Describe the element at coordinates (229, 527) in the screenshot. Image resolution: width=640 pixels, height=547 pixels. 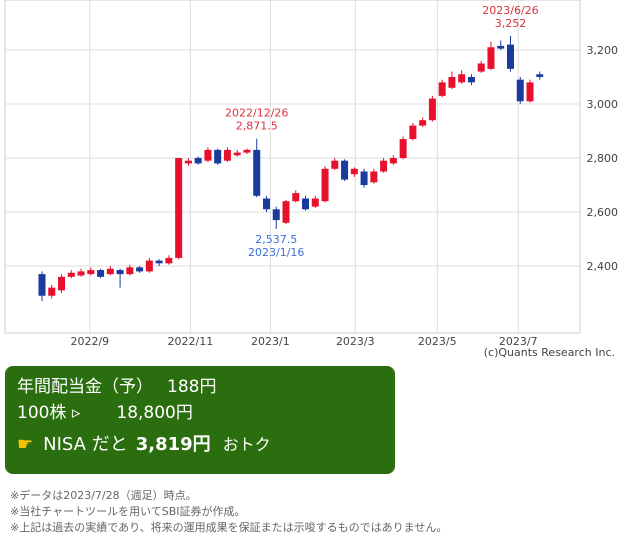
I see `note: ※上記は過去の実績であり、将来の運用成果を保証または示唆するものではありません。` at that location.